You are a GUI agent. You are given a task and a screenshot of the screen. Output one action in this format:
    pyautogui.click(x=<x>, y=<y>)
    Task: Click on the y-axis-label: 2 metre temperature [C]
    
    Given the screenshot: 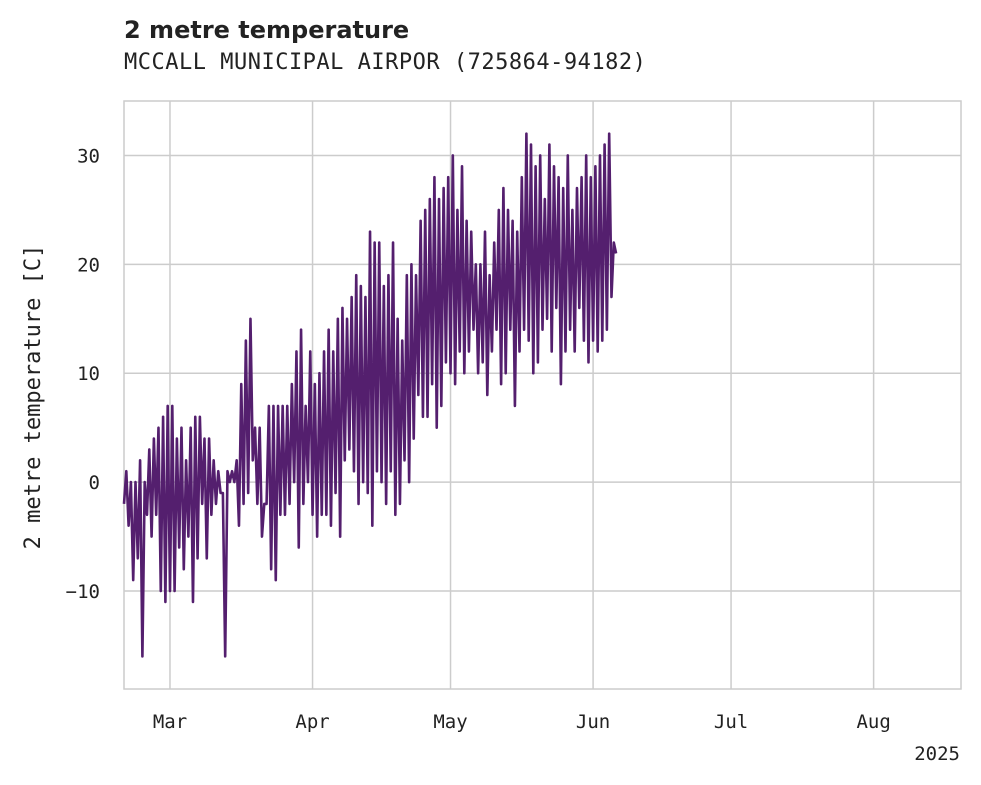 What is the action you would take?
    pyautogui.click(x=33, y=397)
    